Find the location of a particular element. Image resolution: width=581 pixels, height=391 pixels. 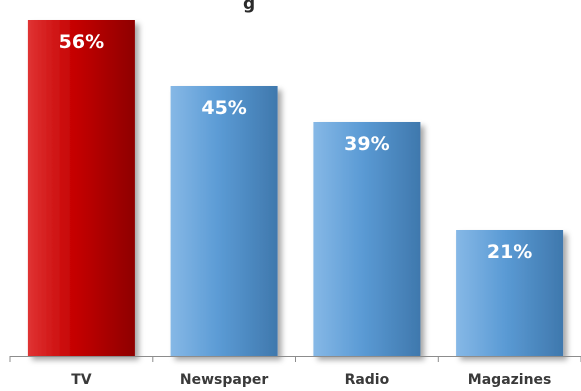

category-label-newspaper: Newspaper is located at coordinates (224, 380).